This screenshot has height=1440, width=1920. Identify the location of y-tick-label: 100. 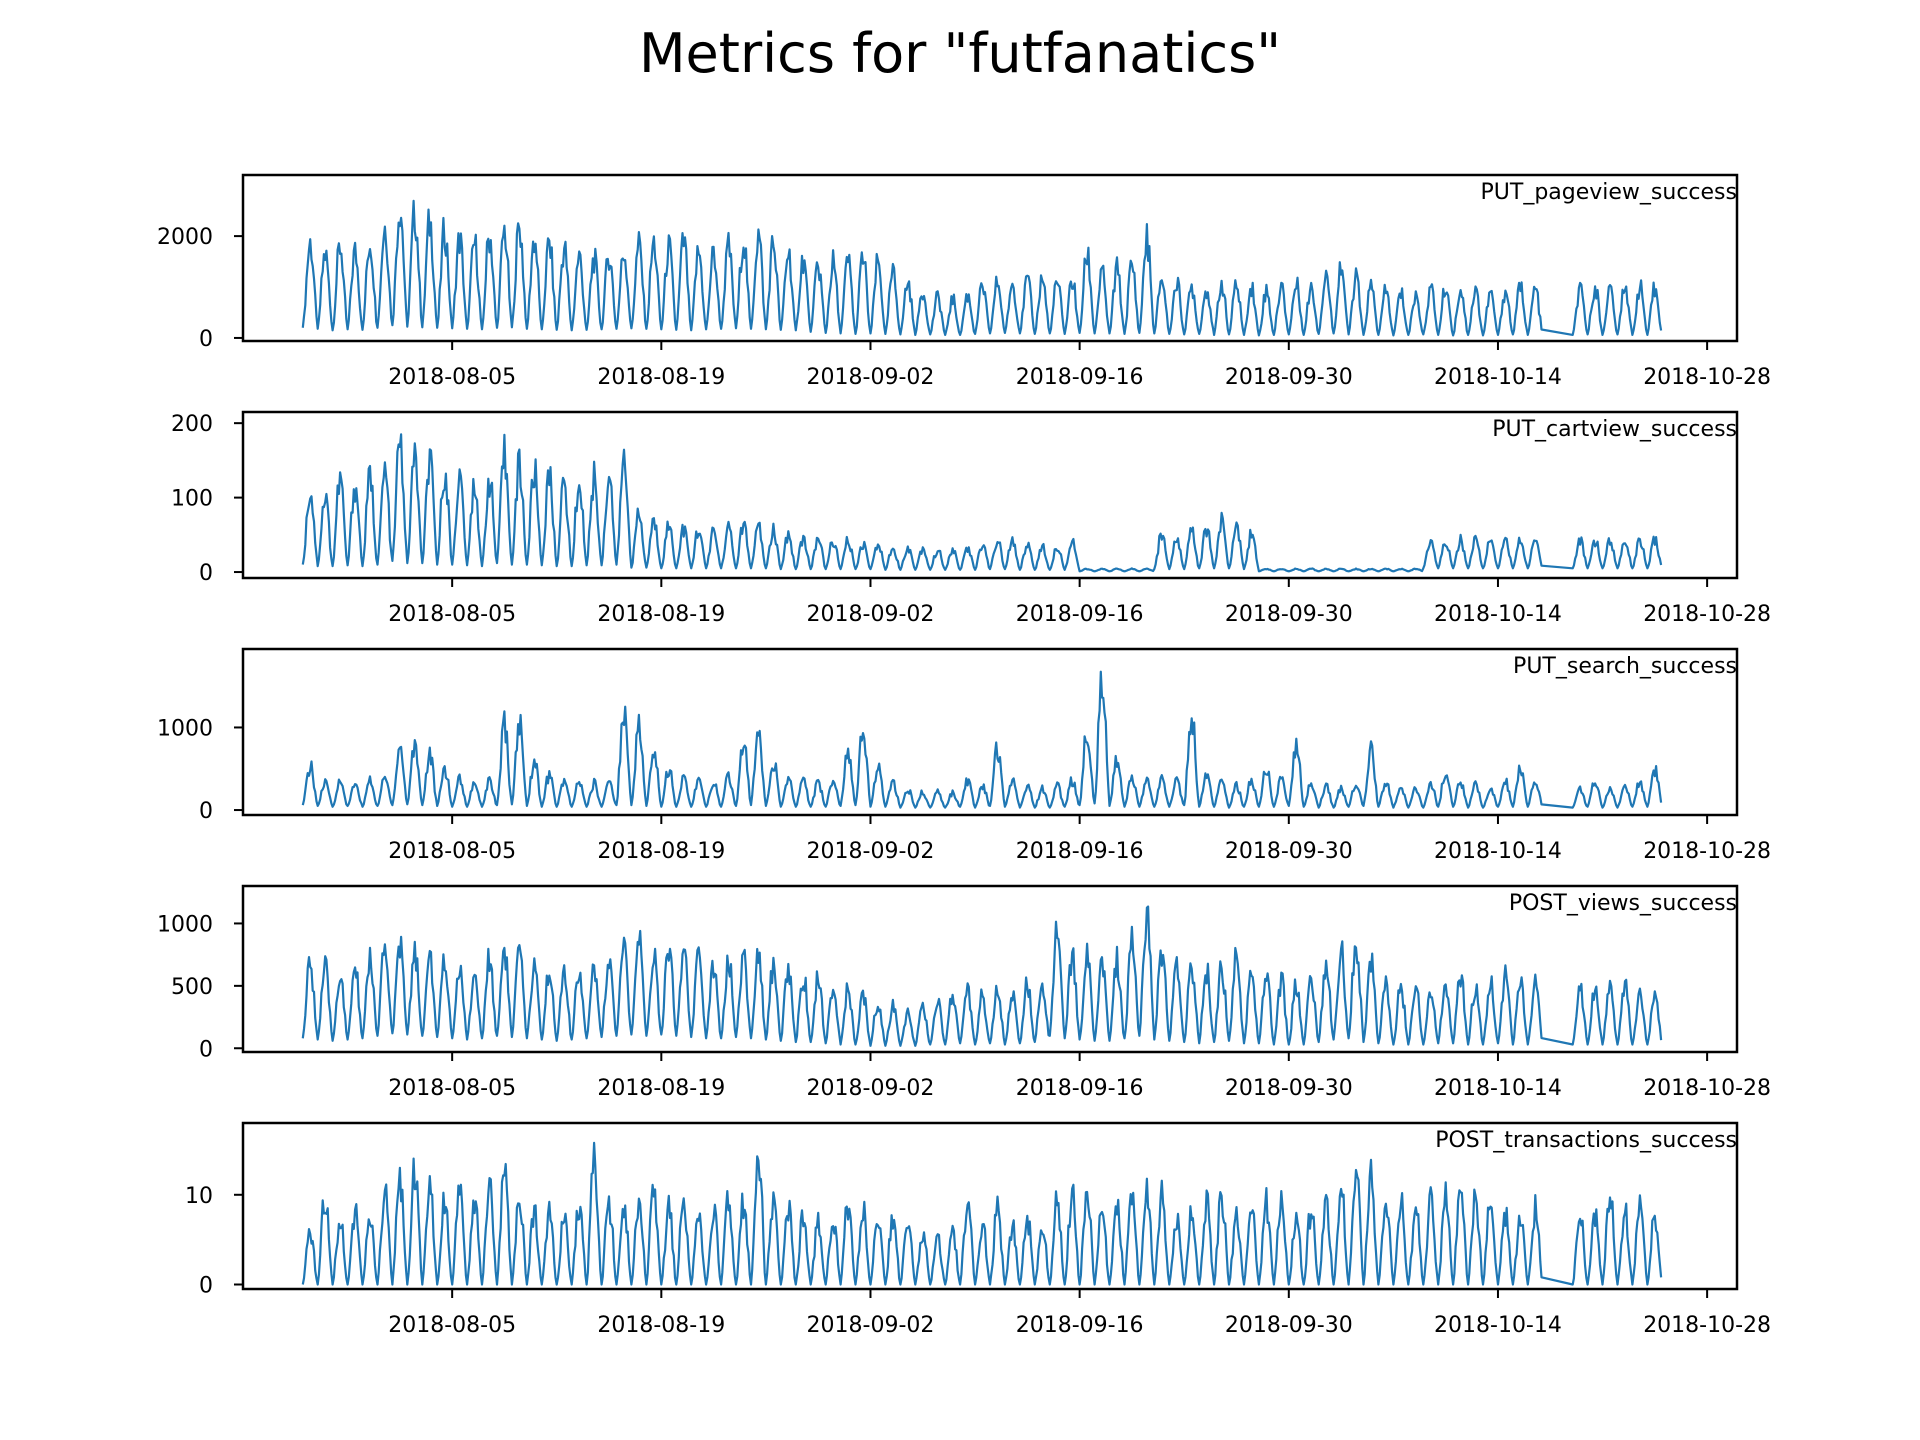
(192, 499).